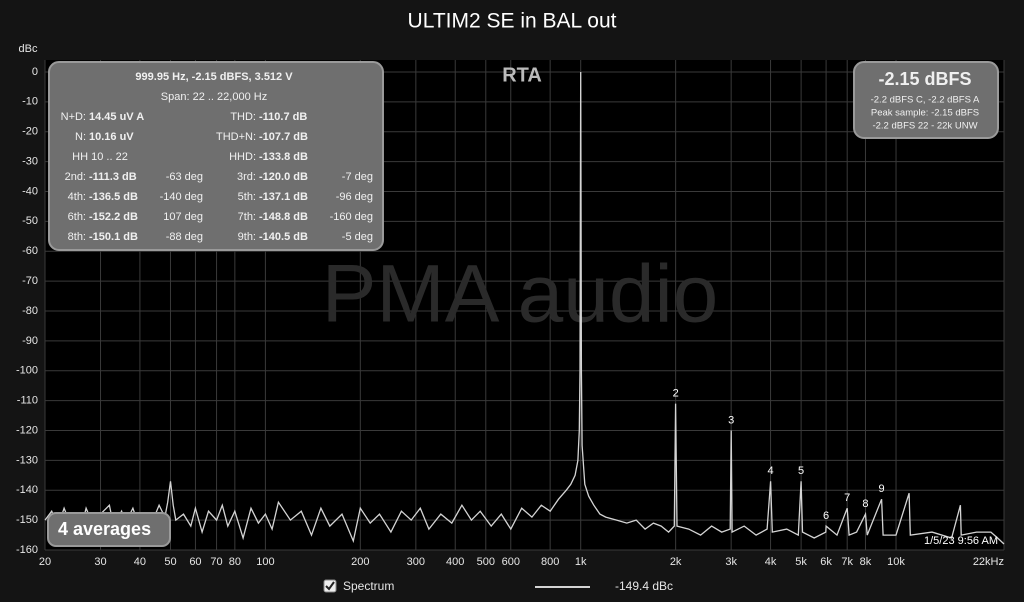 This screenshot has width=1024, height=602. I want to click on info-value: -133.8 dB, so click(283, 157).